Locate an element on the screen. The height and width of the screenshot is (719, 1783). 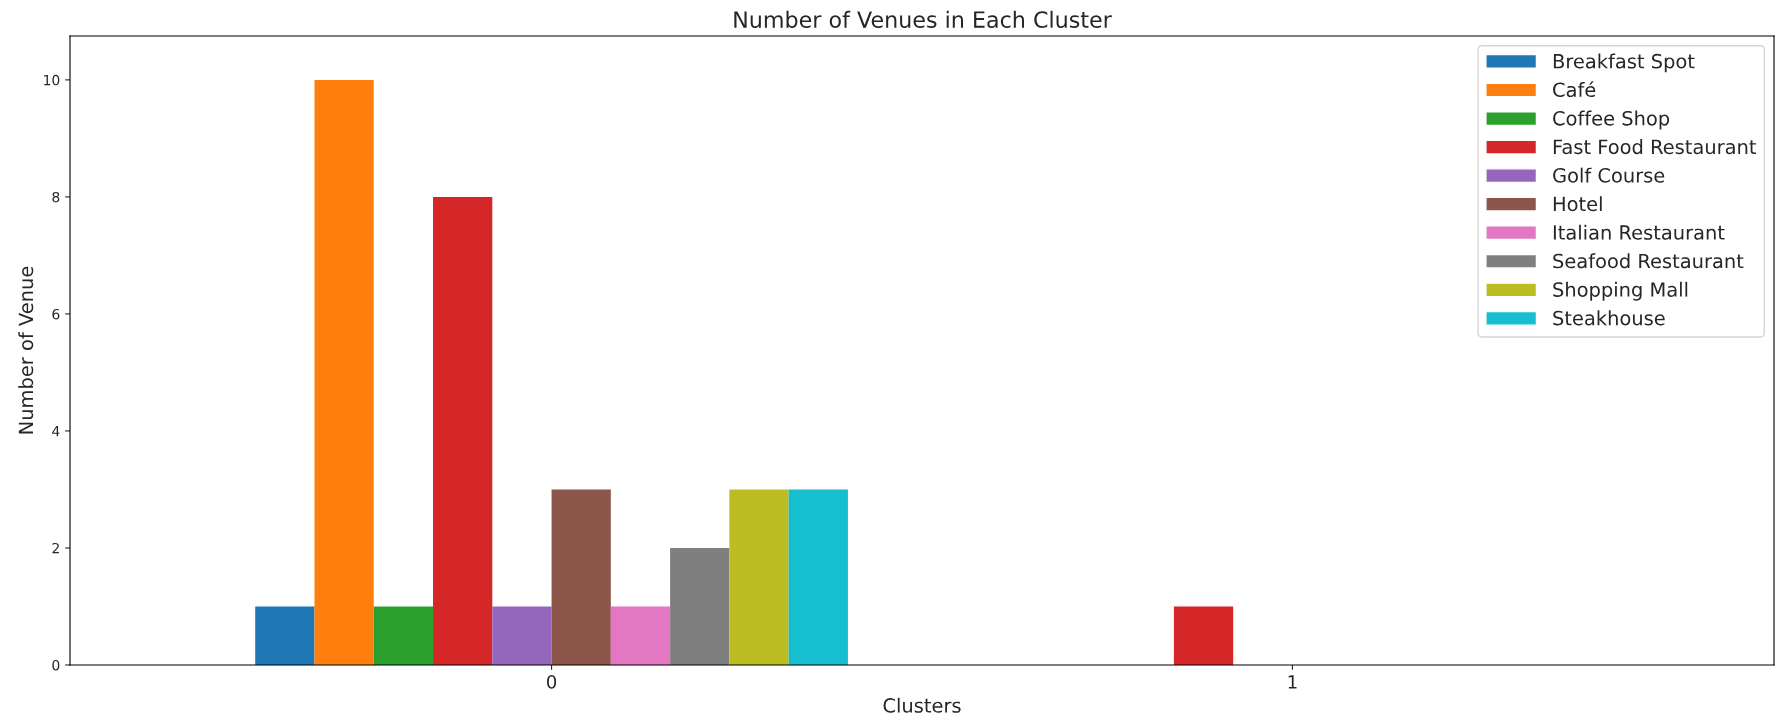
legend-label: Café is located at coordinates (1574, 89).